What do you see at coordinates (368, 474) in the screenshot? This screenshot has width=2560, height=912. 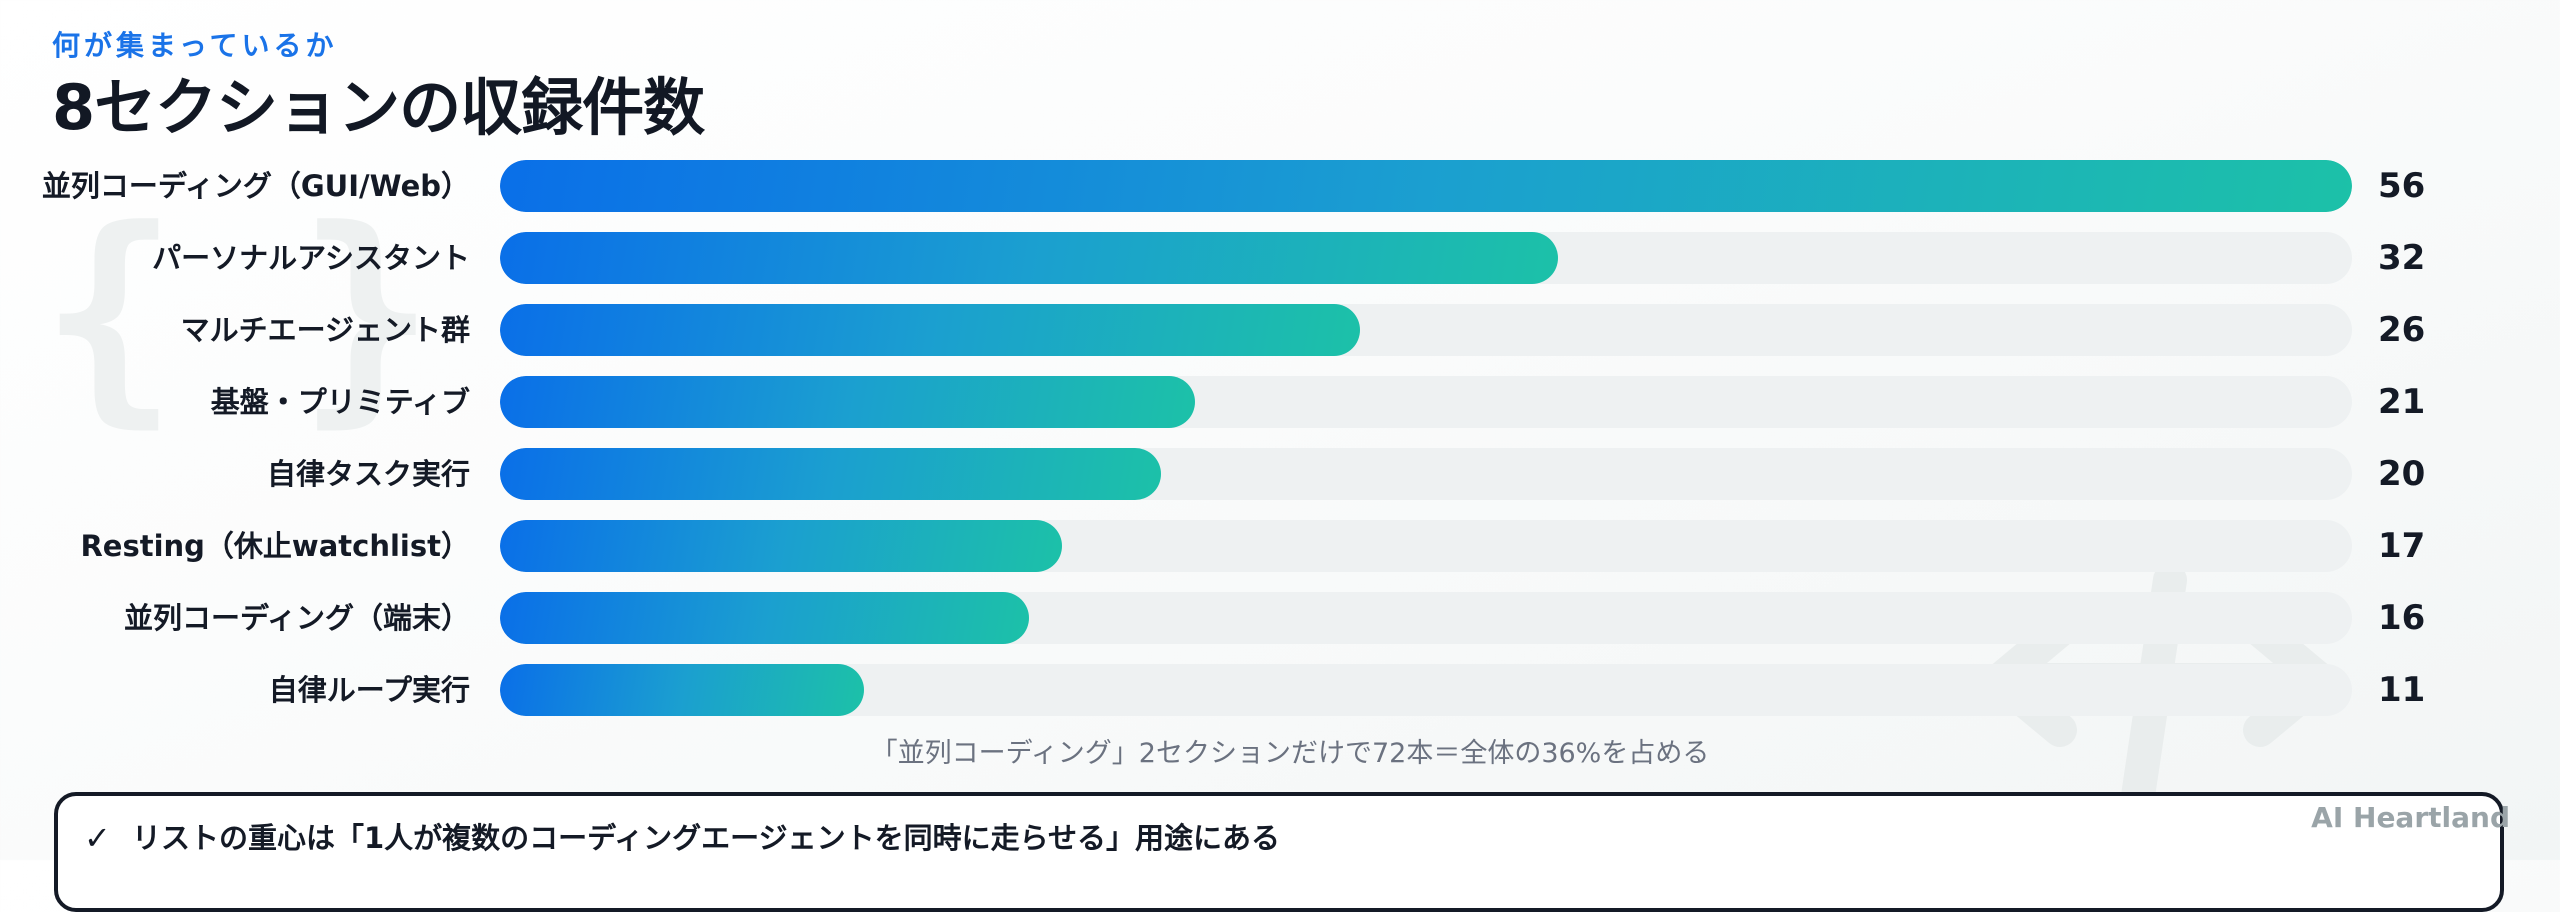 I see `bar-label: 自律タスク実行` at bounding box center [368, 474].